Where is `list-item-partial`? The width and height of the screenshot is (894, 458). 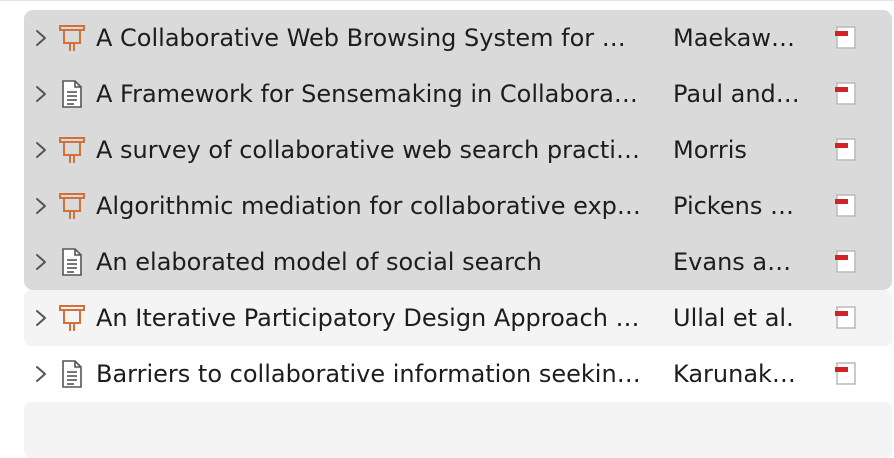
list-item-partial is located at coordinates (458, 430).